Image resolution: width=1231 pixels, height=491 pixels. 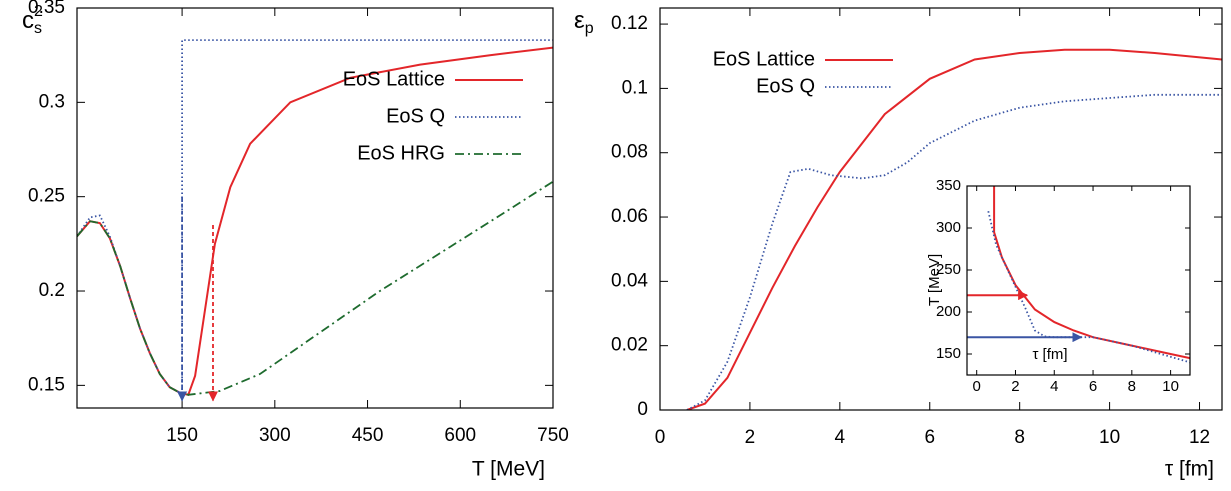 What do you see at coordinates (948, 269) in the screenshot?
I see `y-tick-label: 250` at bounding box center [948, 269].